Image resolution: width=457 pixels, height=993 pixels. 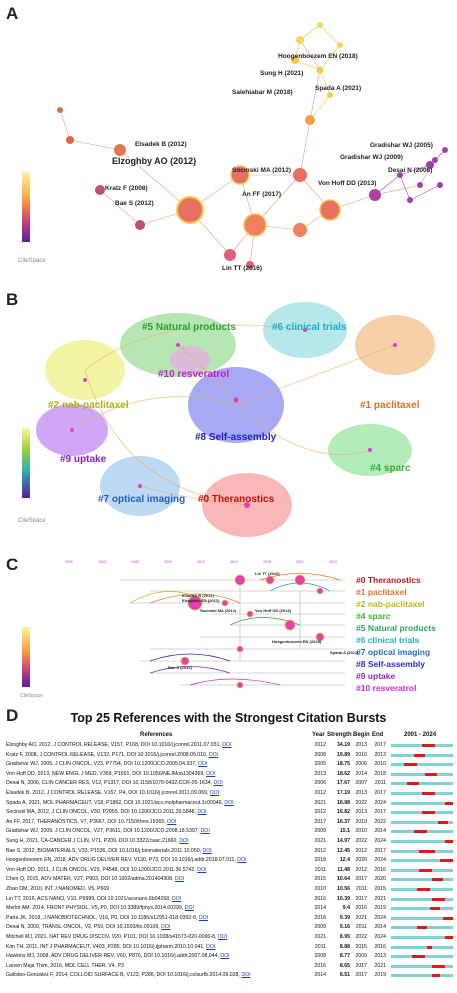 I want to click on begin-cell: 2010, so click(x=361, y=831).